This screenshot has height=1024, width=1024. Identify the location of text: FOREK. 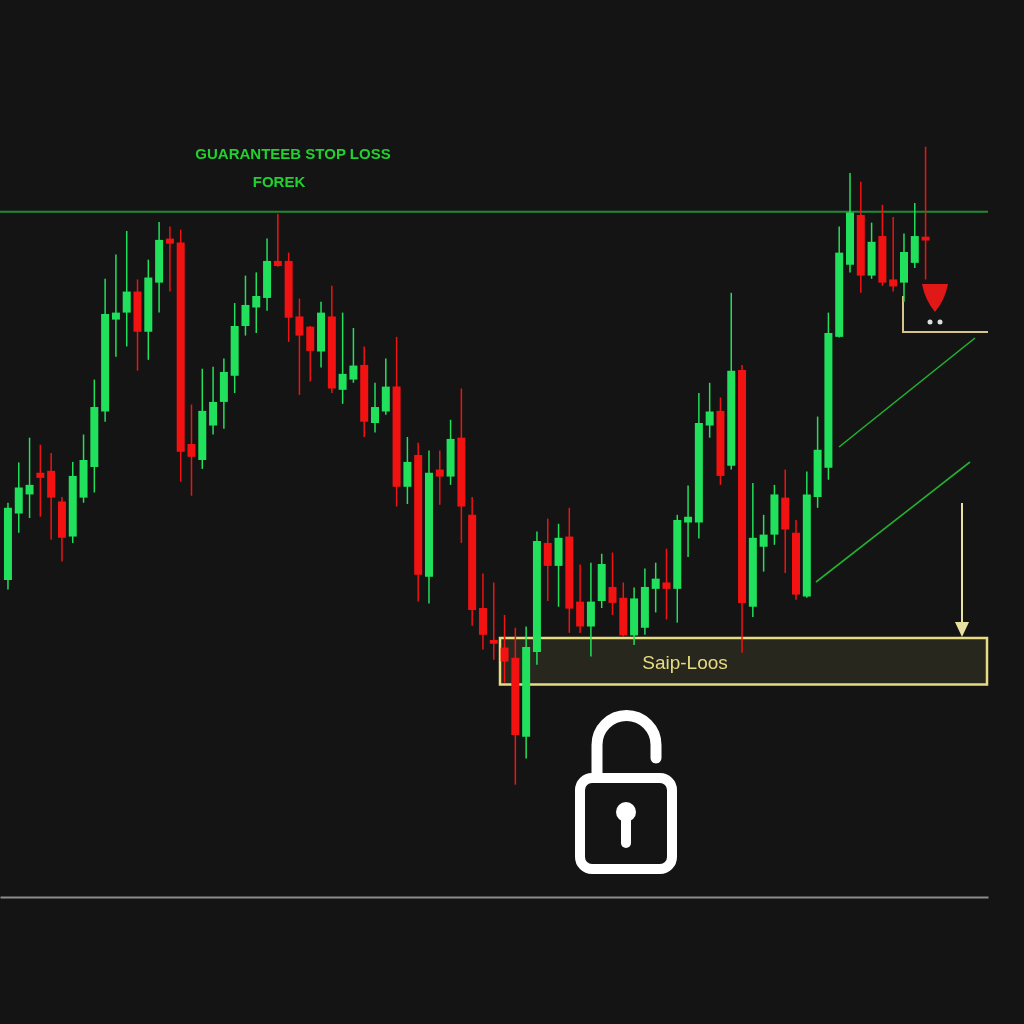
(279, 181).